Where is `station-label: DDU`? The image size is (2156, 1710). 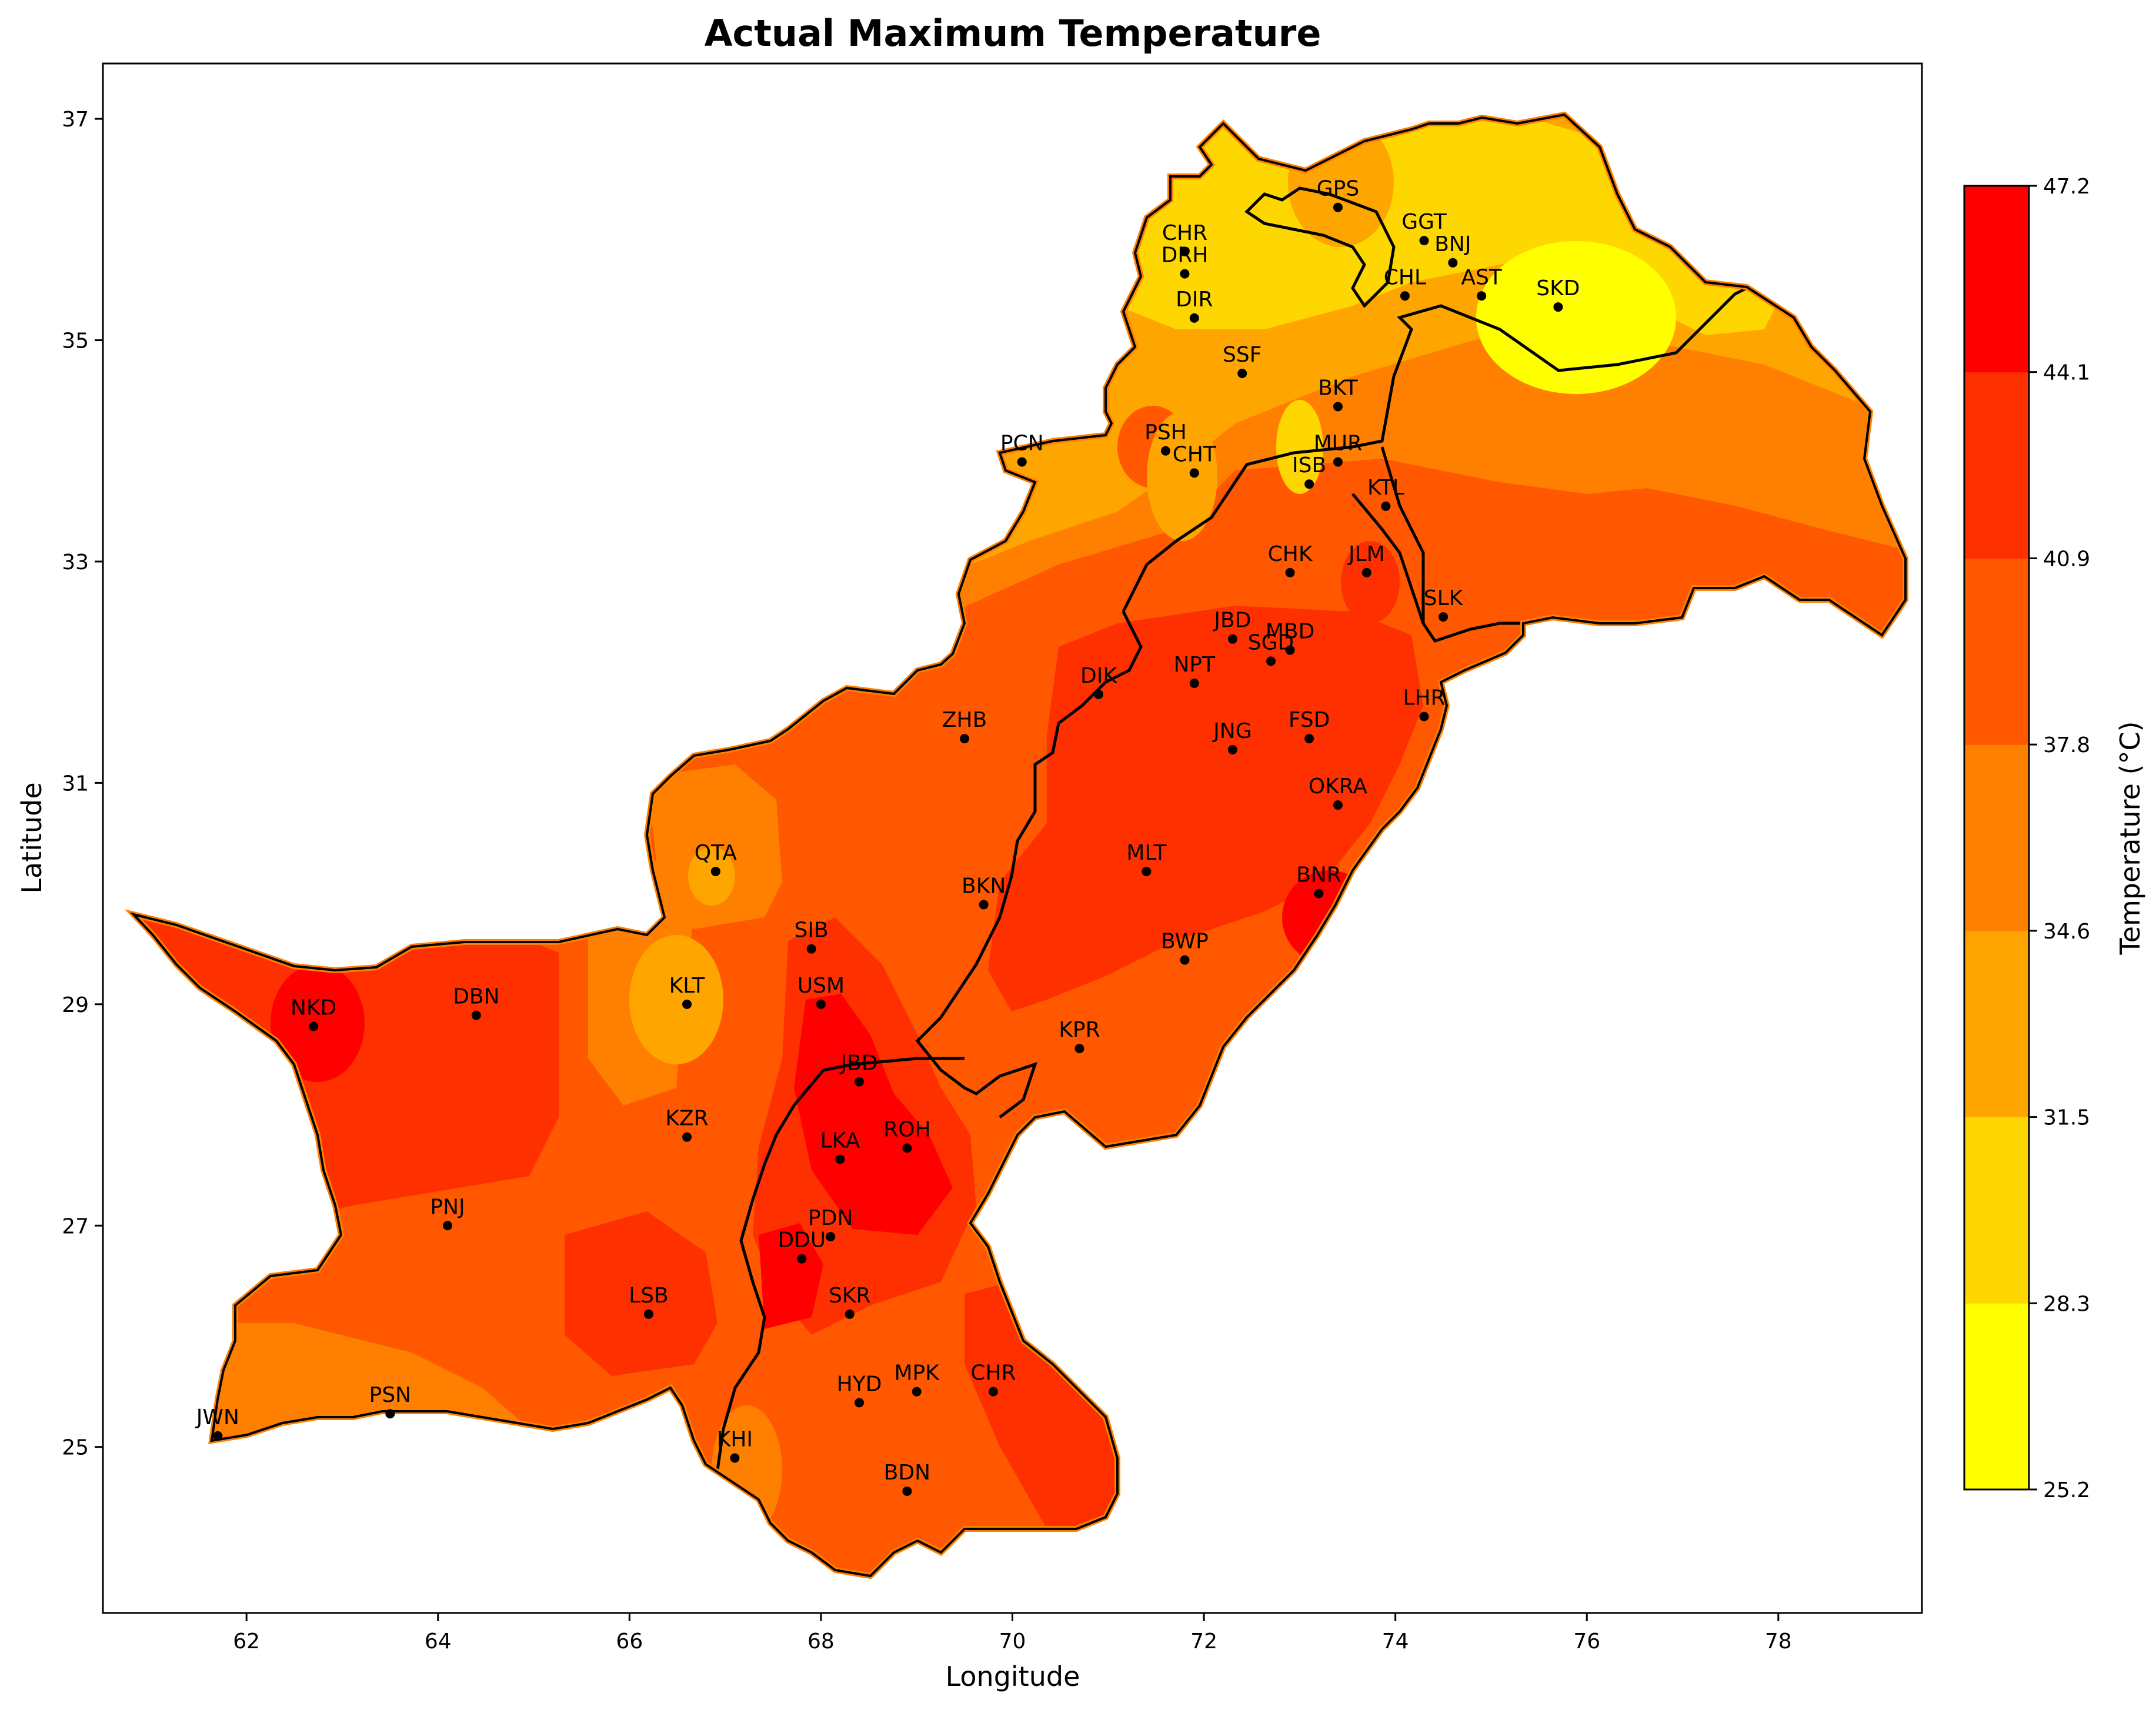 station-label: DDU is located at coordinates (802, 1240).